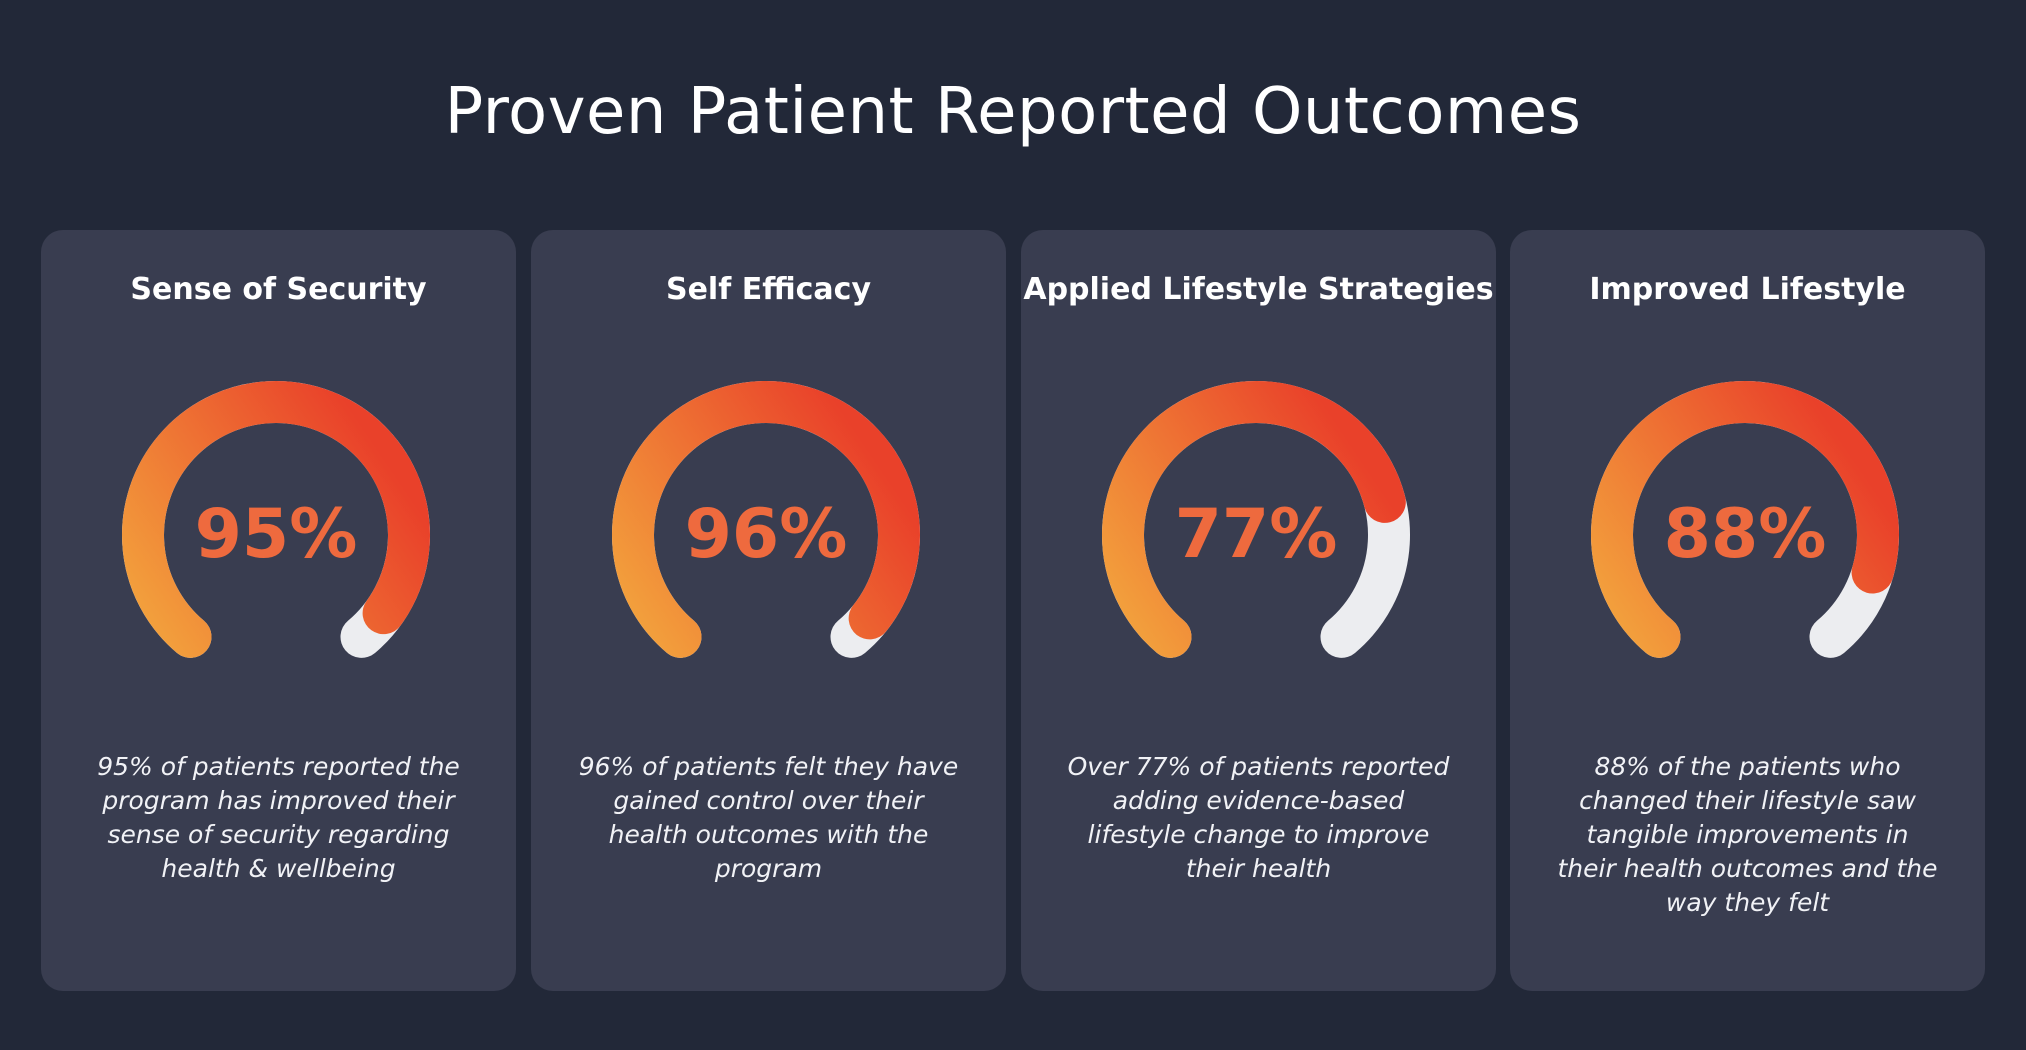 The image size is (2026, 1050). I want to click on card-title: Self Efficacy, so click(768, 289).